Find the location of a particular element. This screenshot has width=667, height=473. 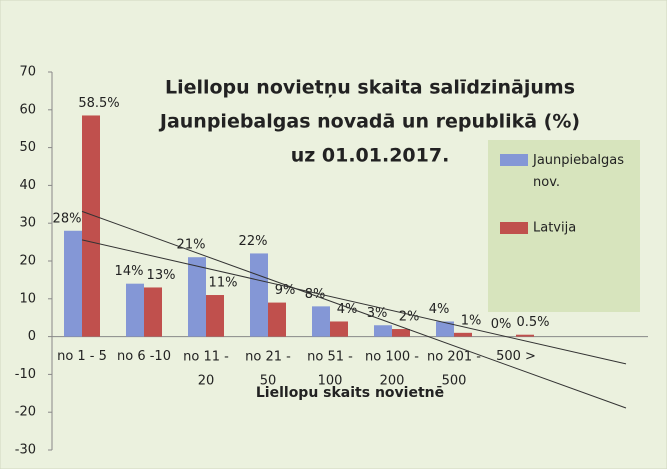

data-label: 0.5% is located at coordinates (532, 322).